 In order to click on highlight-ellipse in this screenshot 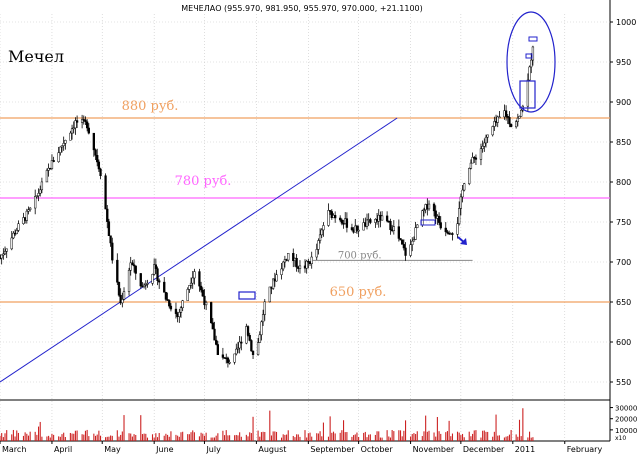, I will do `click(531, 62)`.